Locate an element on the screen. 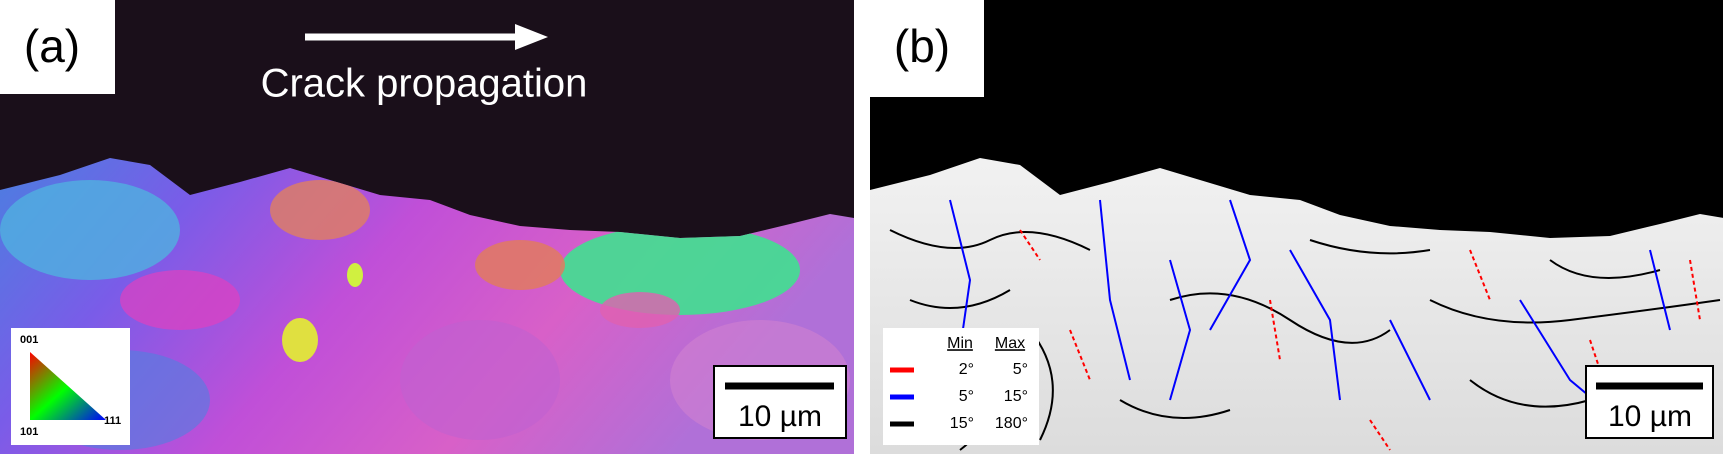  legend-min: 15° is located at coordinates (962, 423).